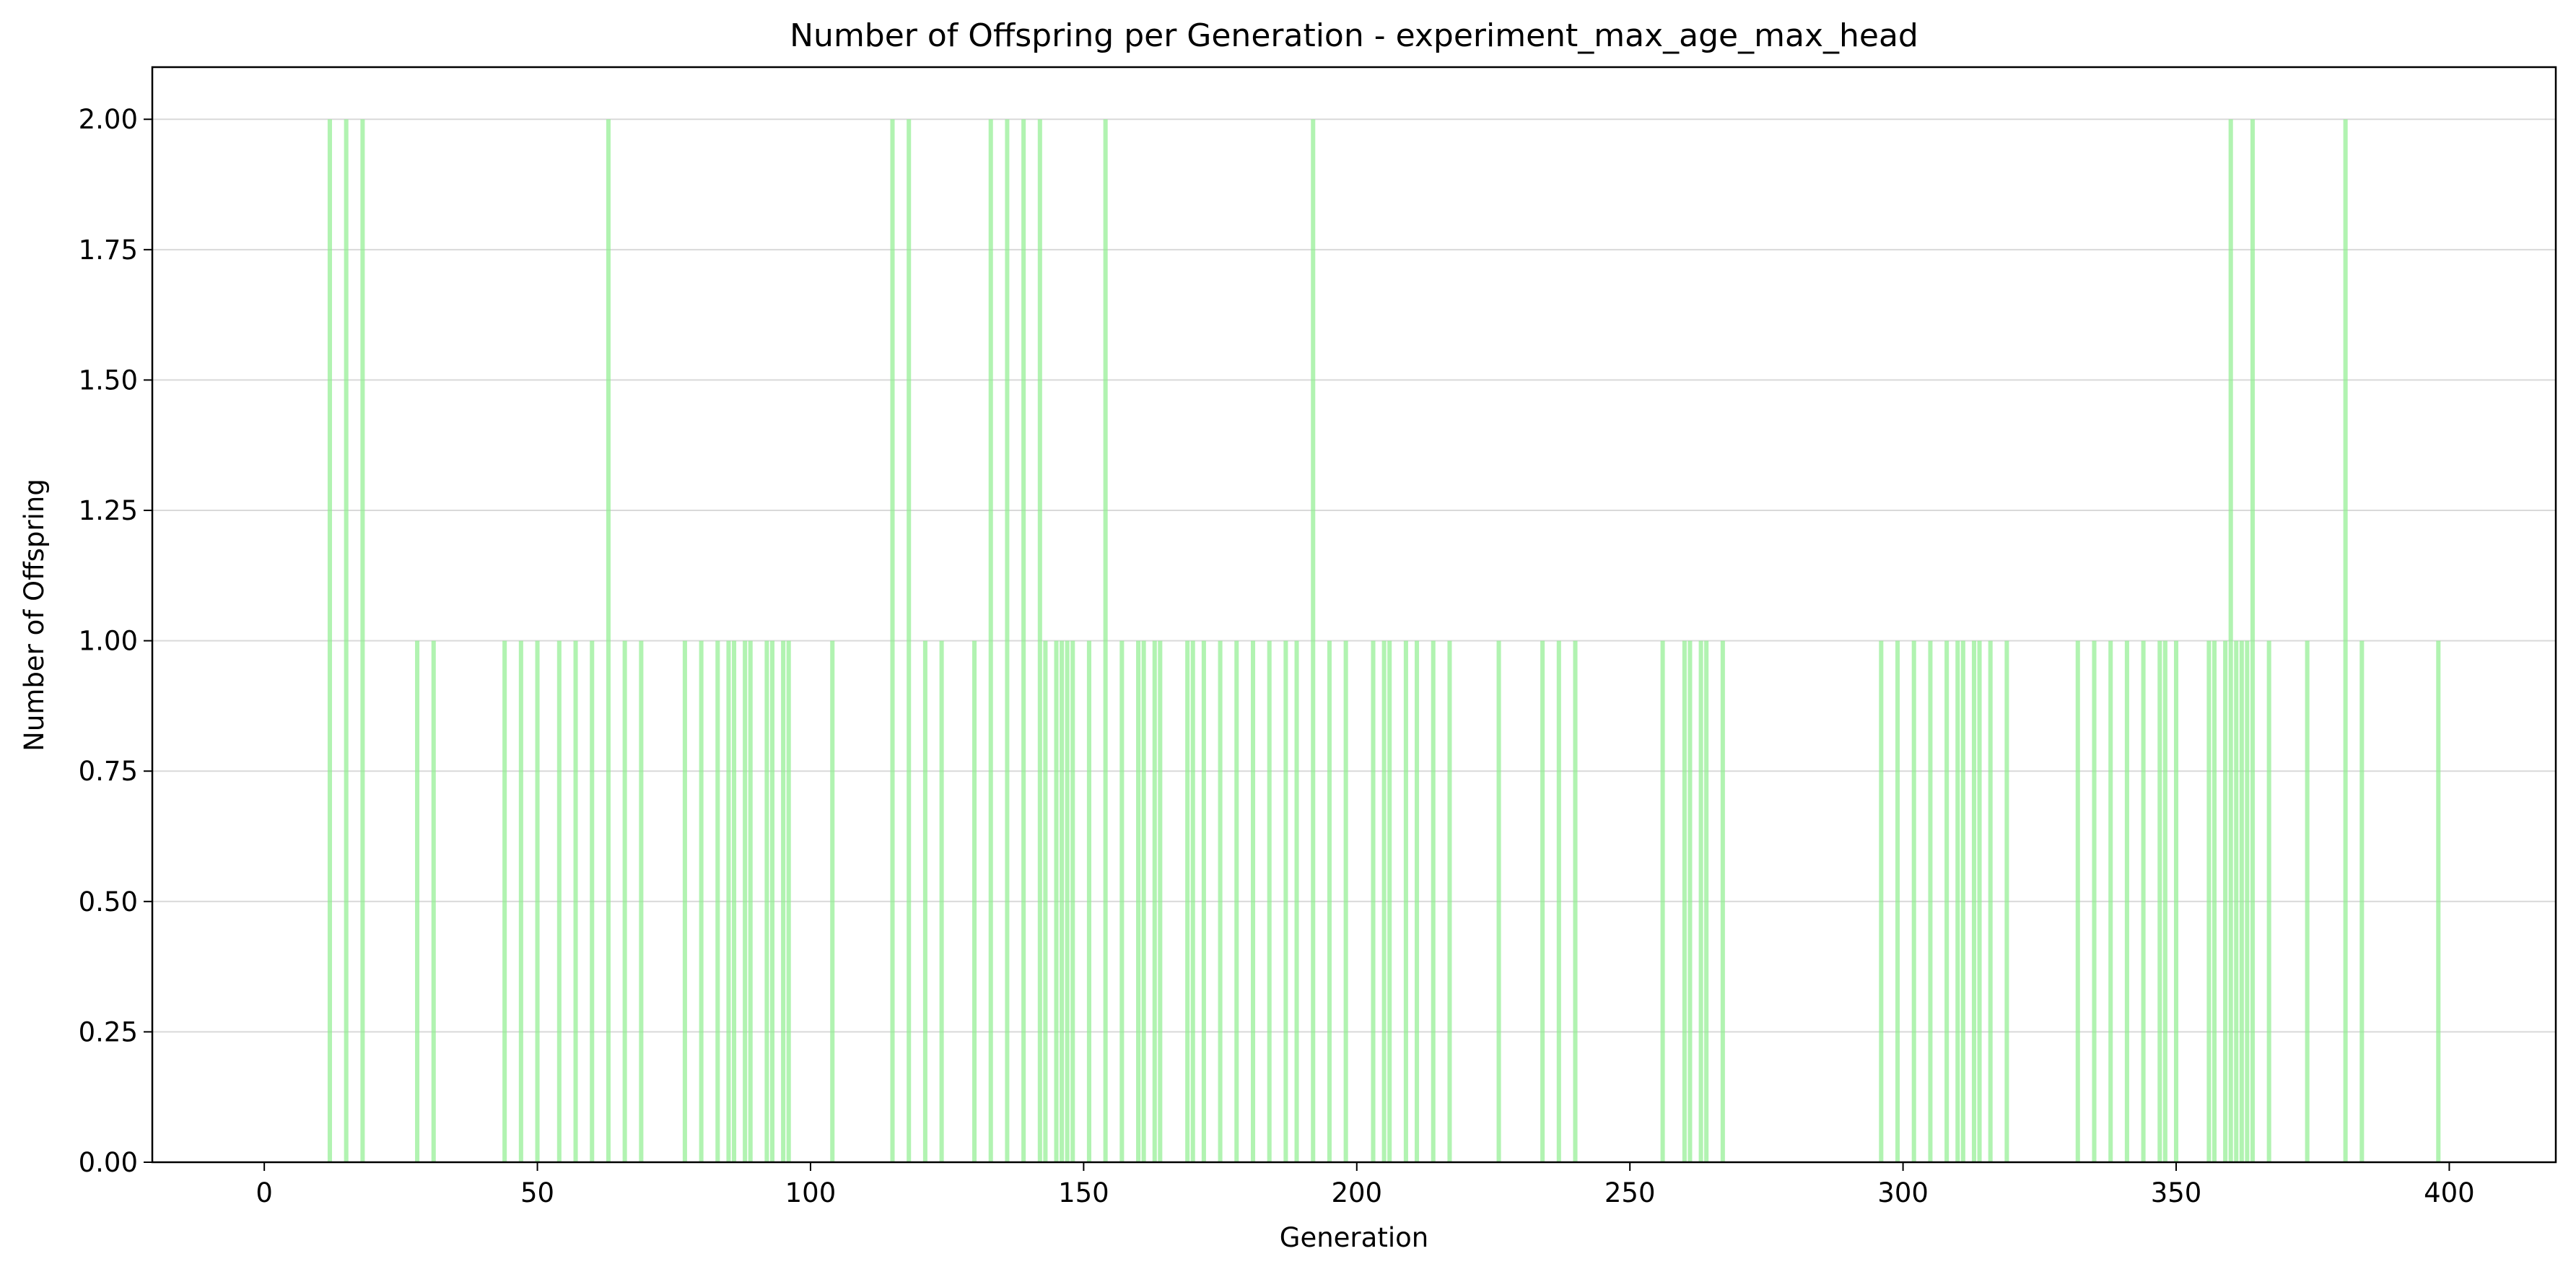 This screenshot has width=2576, height=1277. I want to click on x-tick-label: 50, so click(537, 1192).